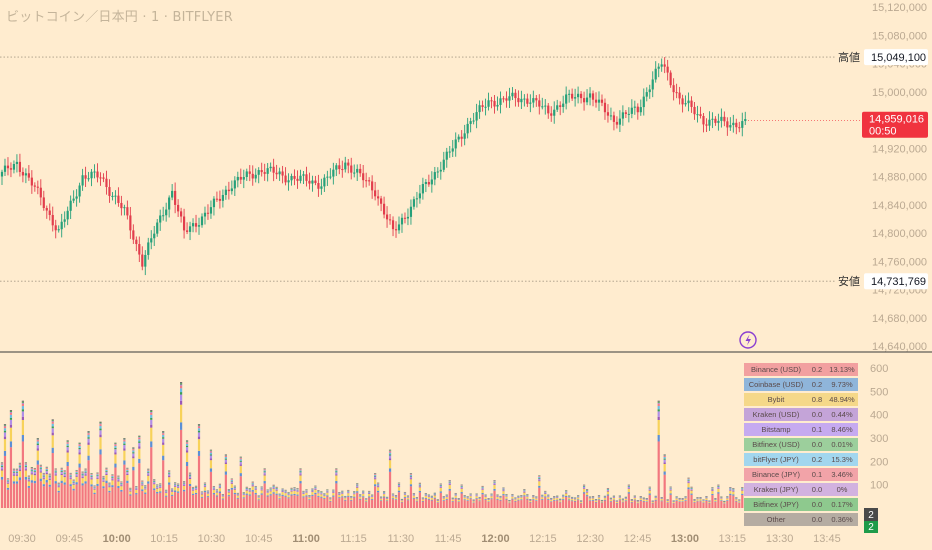 Image resolution: width=932 pixels, height=550 pixels. What do you see at coordinates (817, 384) in the screenshot?
I see `legend-volume: 0.2` at bounding box center [817, 384].